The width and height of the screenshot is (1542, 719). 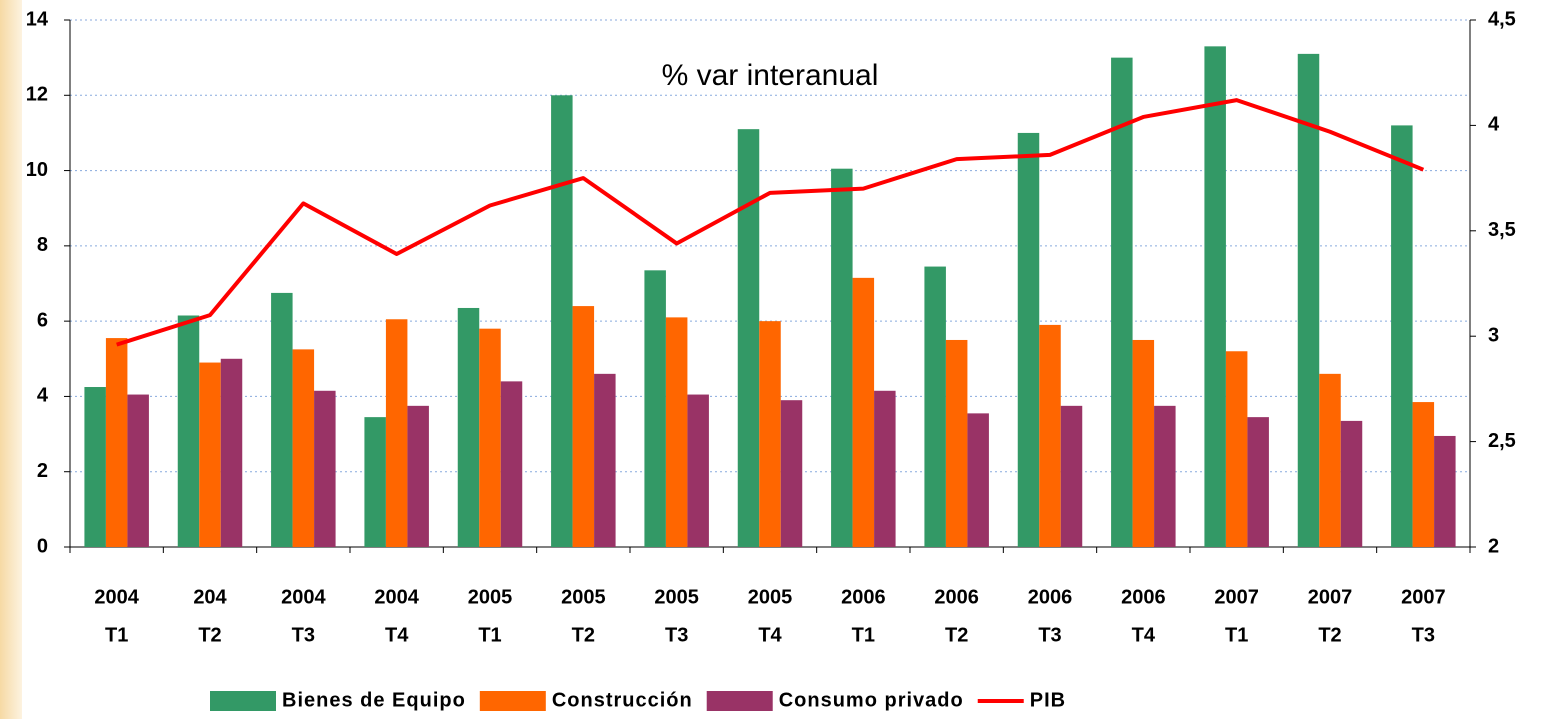 I want to click on y-tick-label: 8, so click(x=42, y=245).